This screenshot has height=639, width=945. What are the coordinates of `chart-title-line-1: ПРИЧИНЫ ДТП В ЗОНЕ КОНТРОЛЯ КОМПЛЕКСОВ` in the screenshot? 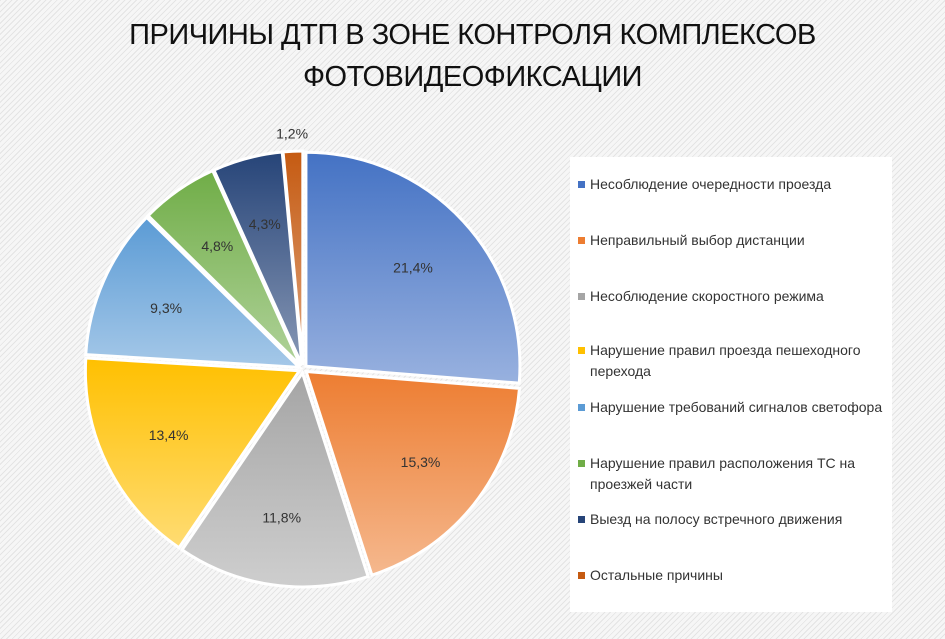 It's located at (472, 35).